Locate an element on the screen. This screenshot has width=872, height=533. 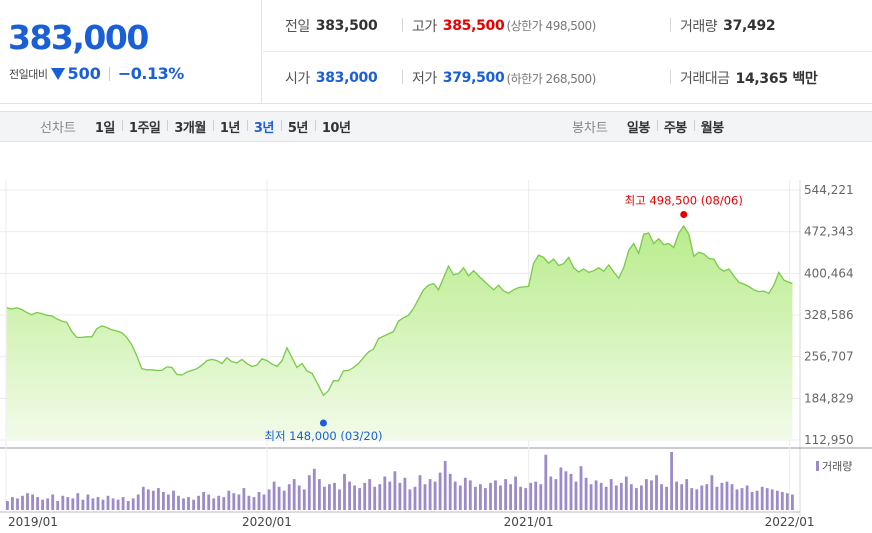
tab-daily: 일봉 is located at coordinates (638, 128).